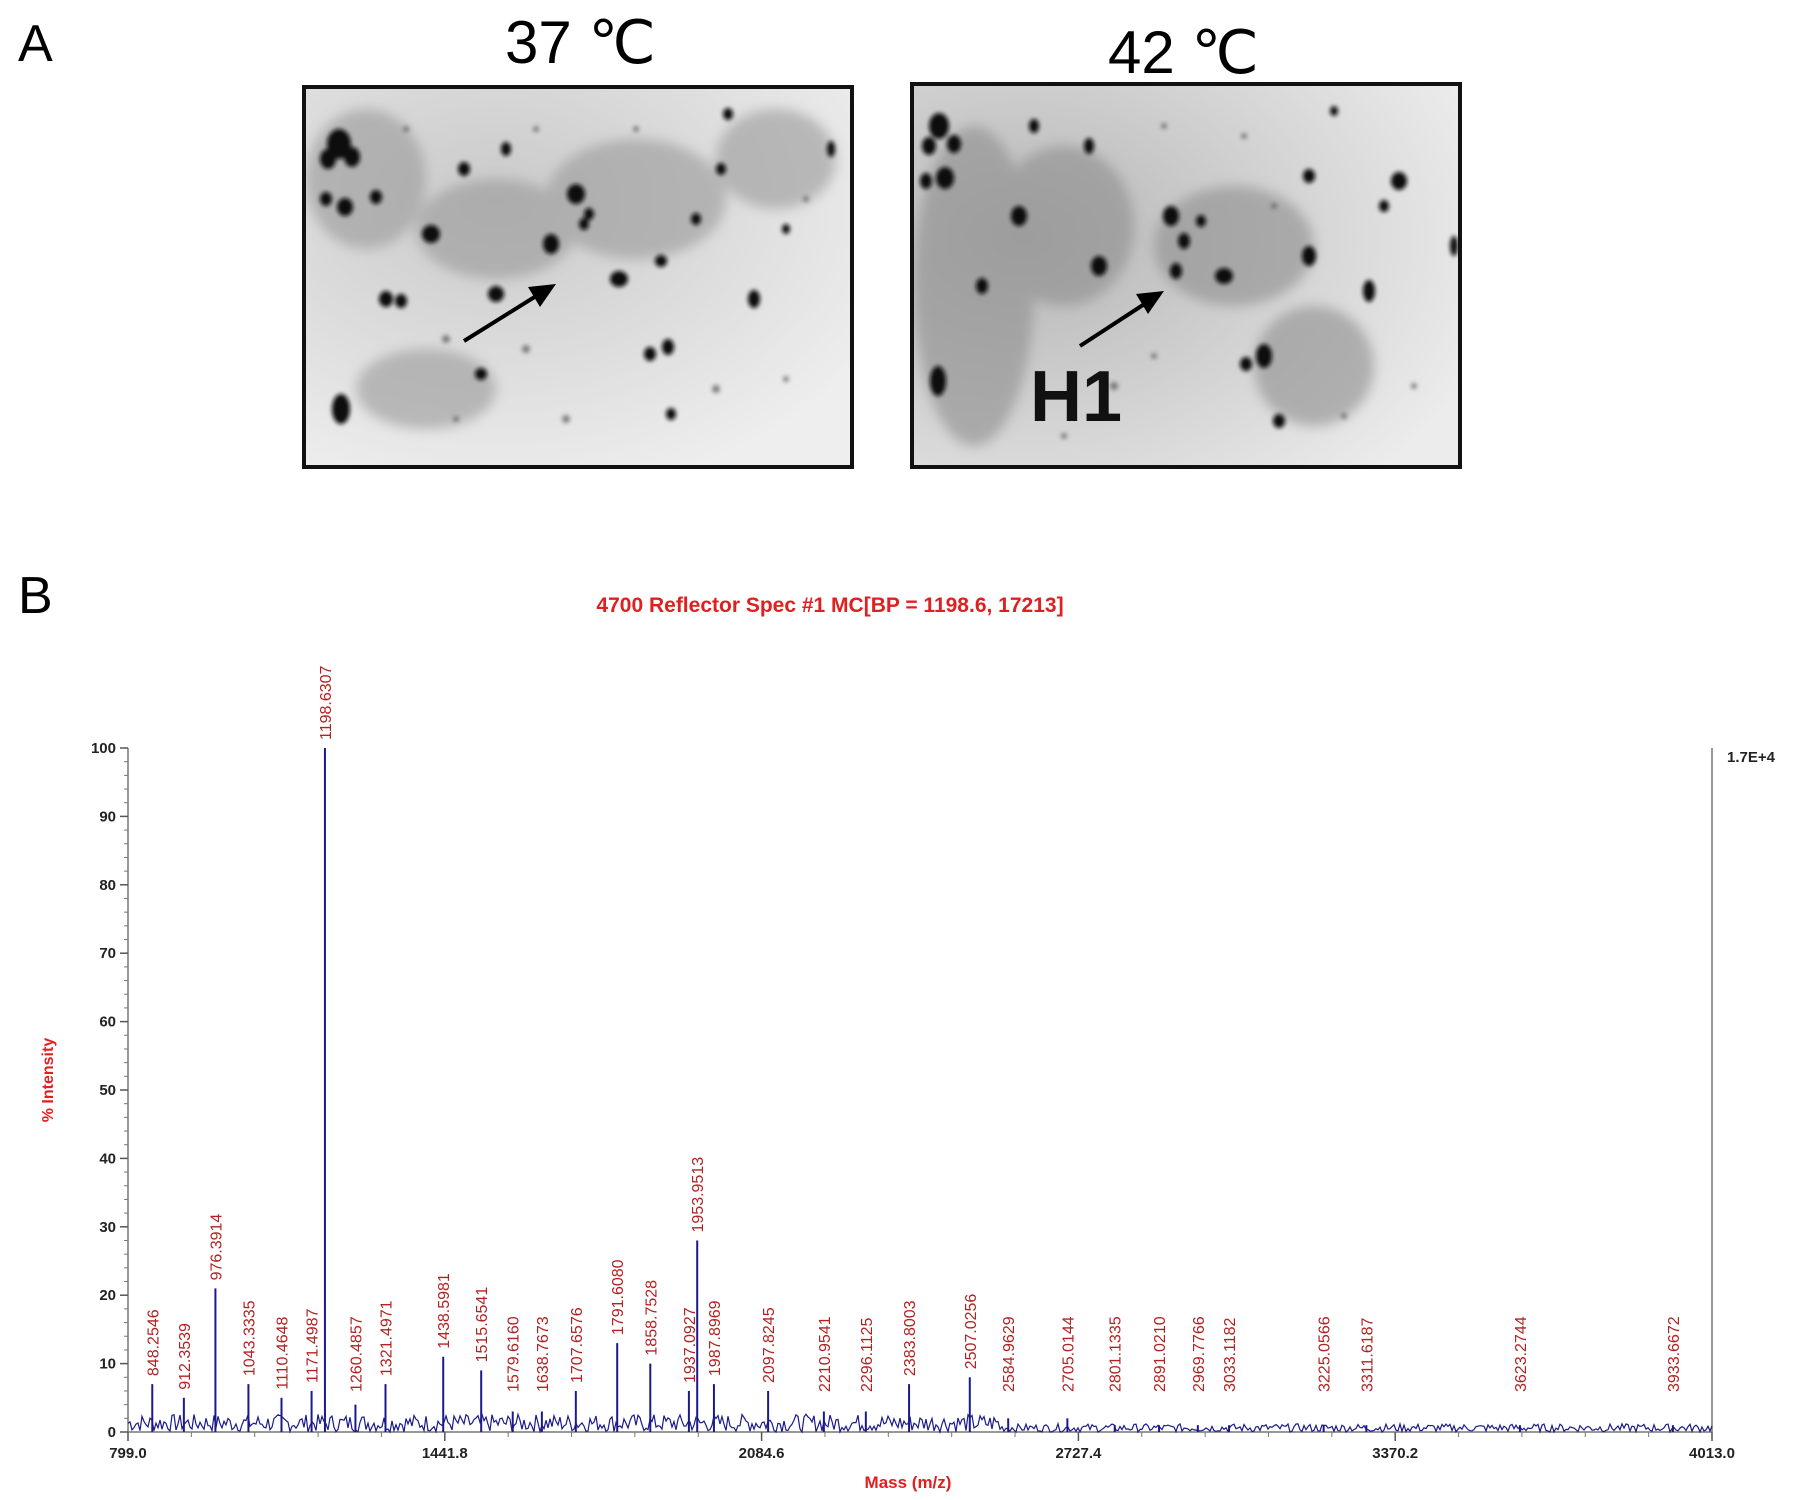  Describe the element at coordinates (698, 1195) in the screenshot. I see `peak-label: 1953.9513` at that location.